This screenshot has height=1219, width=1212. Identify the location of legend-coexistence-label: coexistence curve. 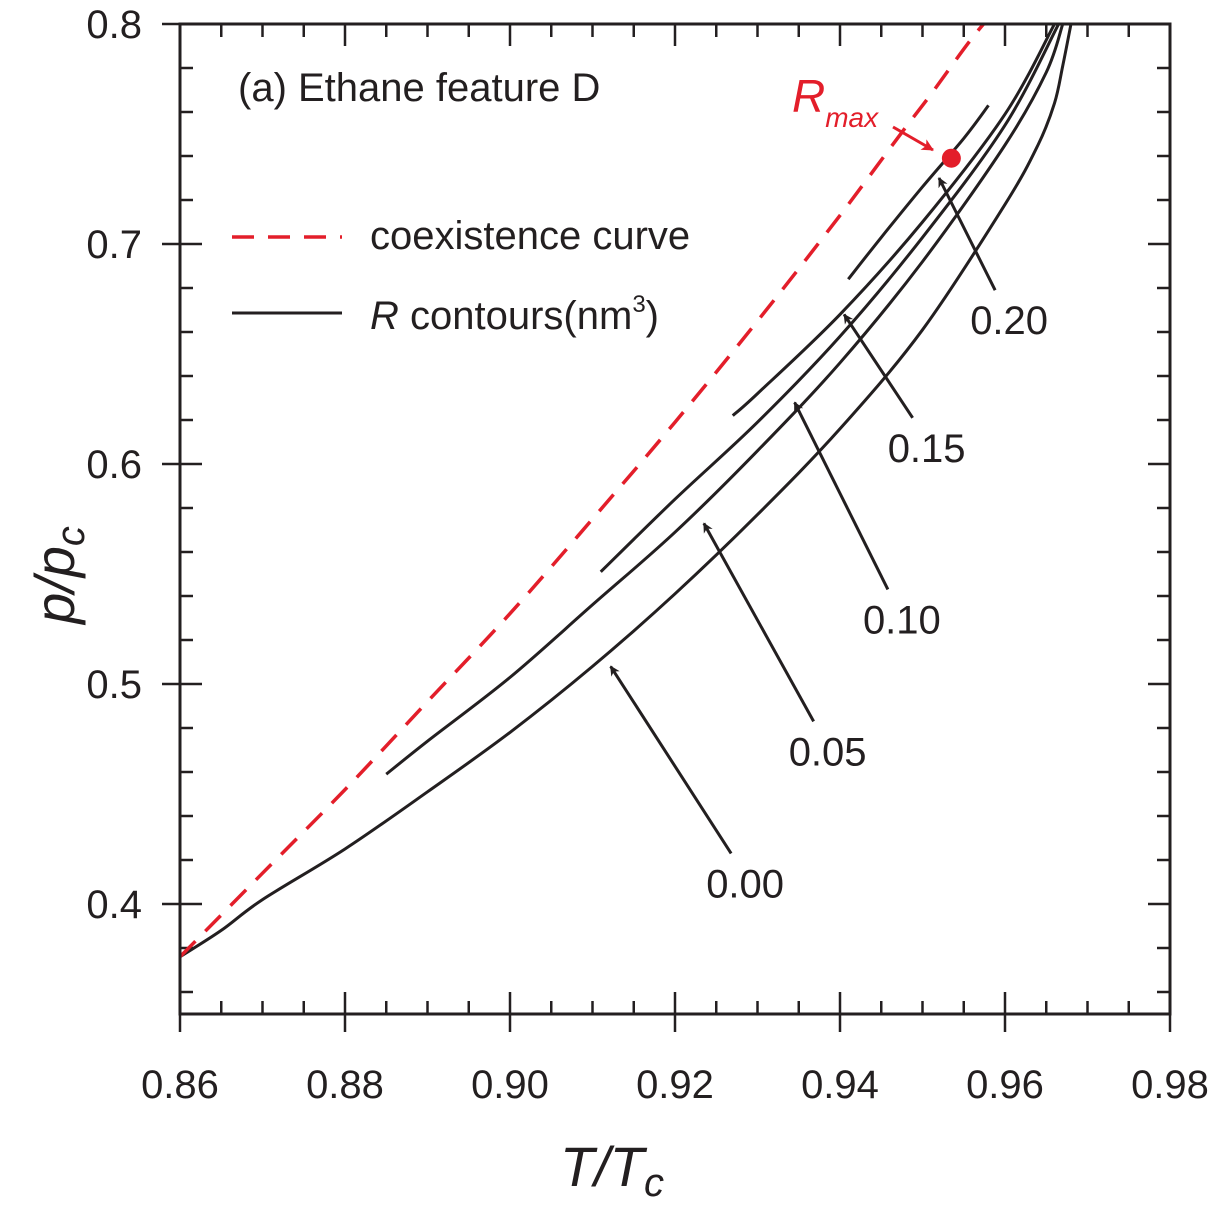
(530, 236).